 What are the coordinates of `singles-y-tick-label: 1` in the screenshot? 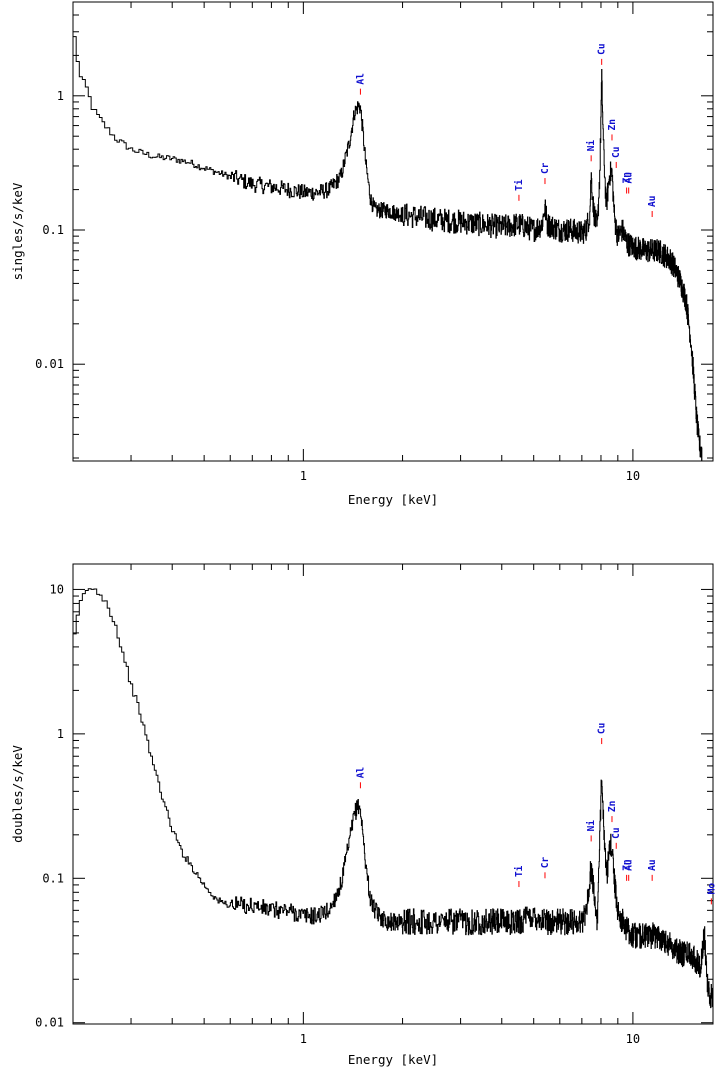 It's located at (60, 96).